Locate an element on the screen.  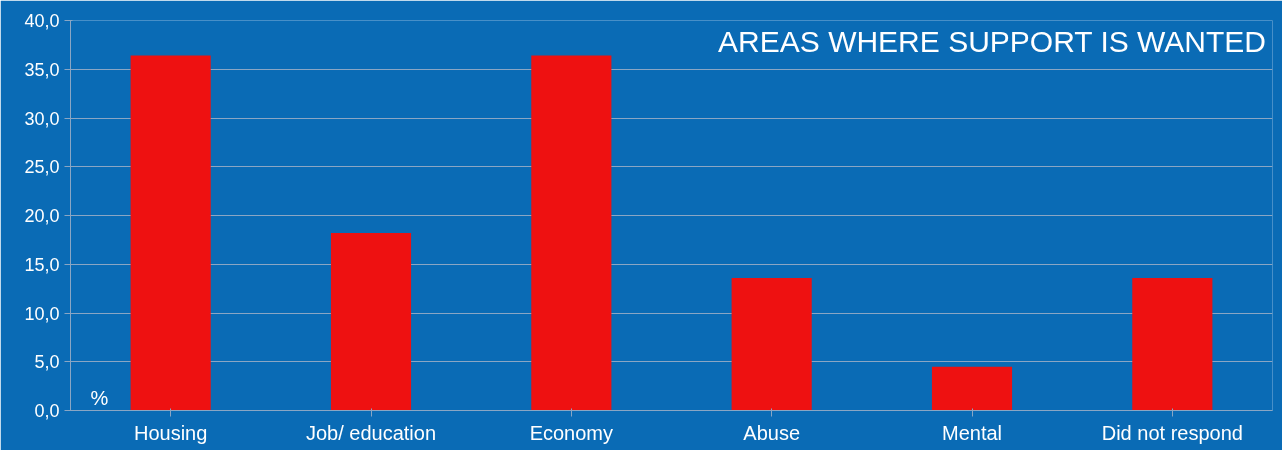
y-tick-label: 40,0 is located at coordinates (42, 21).